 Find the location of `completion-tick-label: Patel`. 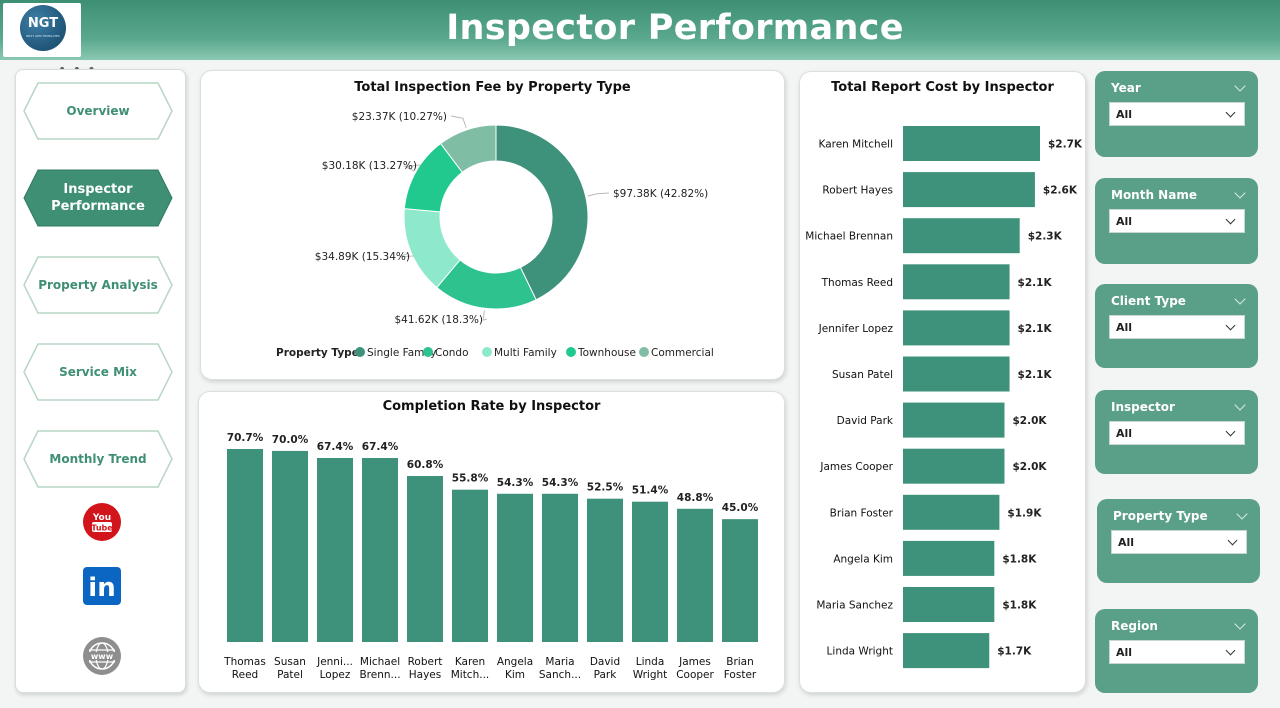

completion-tick-label: Patel is located at coordinates (290, 675).